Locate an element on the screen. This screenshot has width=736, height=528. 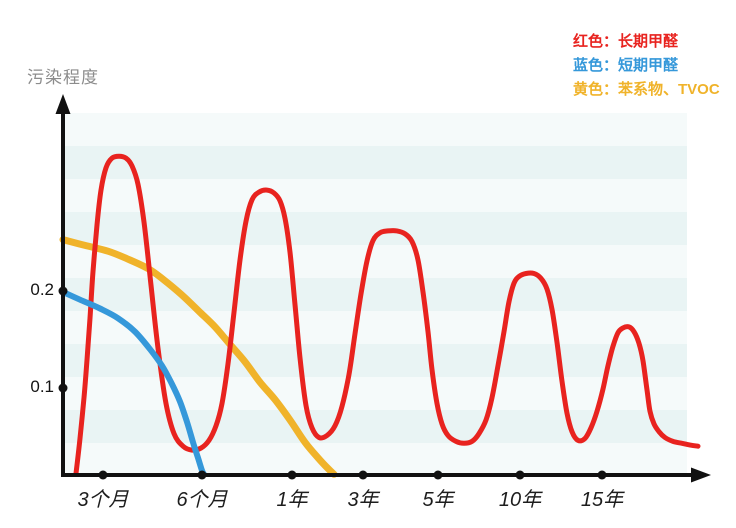
x-axis-arrow-icon is located at coordinates (701, 475).